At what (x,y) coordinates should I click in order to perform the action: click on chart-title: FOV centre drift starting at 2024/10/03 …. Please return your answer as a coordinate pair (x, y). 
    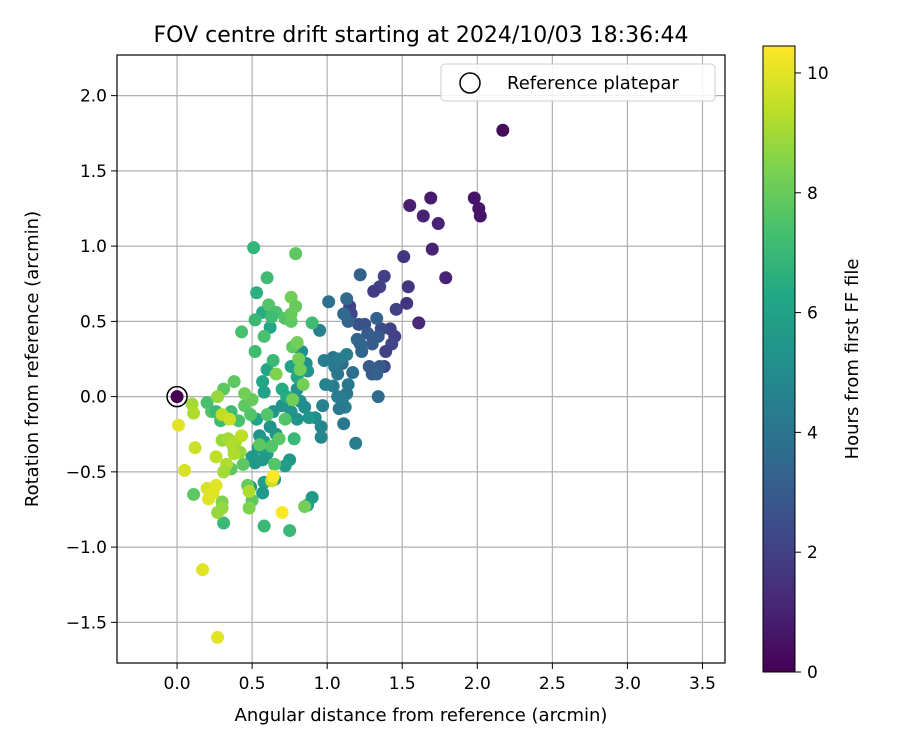
    Looking at the image, I should click on (421, 35).